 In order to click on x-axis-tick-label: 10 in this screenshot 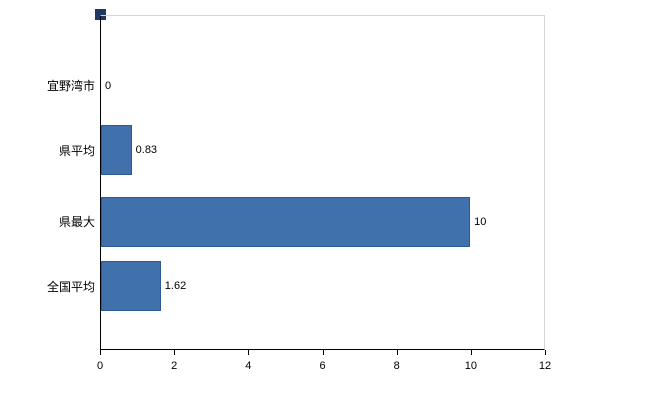, I will do `click(470, 366)`.